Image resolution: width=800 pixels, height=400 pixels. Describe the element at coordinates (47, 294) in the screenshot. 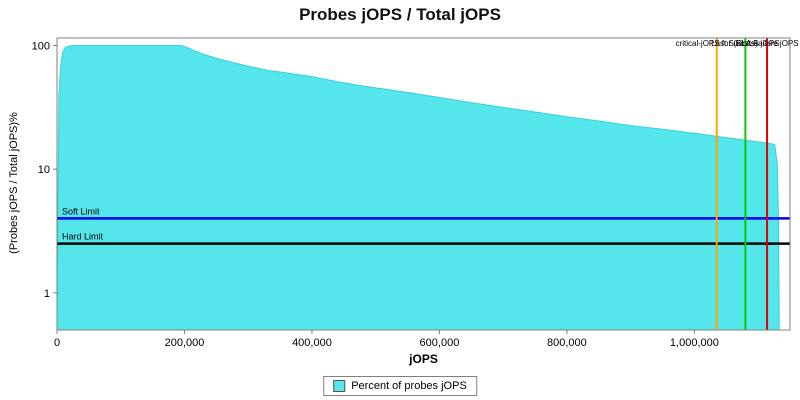

I see `y-tick-label: 1` at that location.